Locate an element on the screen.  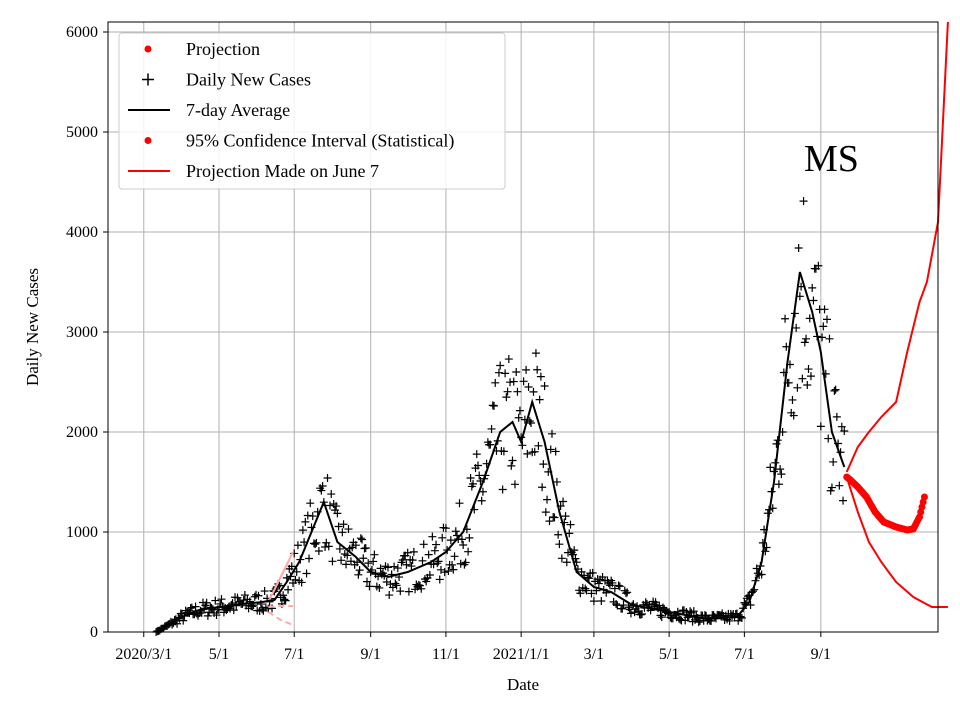
y-ticks: 0 1000 2000 3000 4000 5000 6000 is located at coordinates (87, 332).